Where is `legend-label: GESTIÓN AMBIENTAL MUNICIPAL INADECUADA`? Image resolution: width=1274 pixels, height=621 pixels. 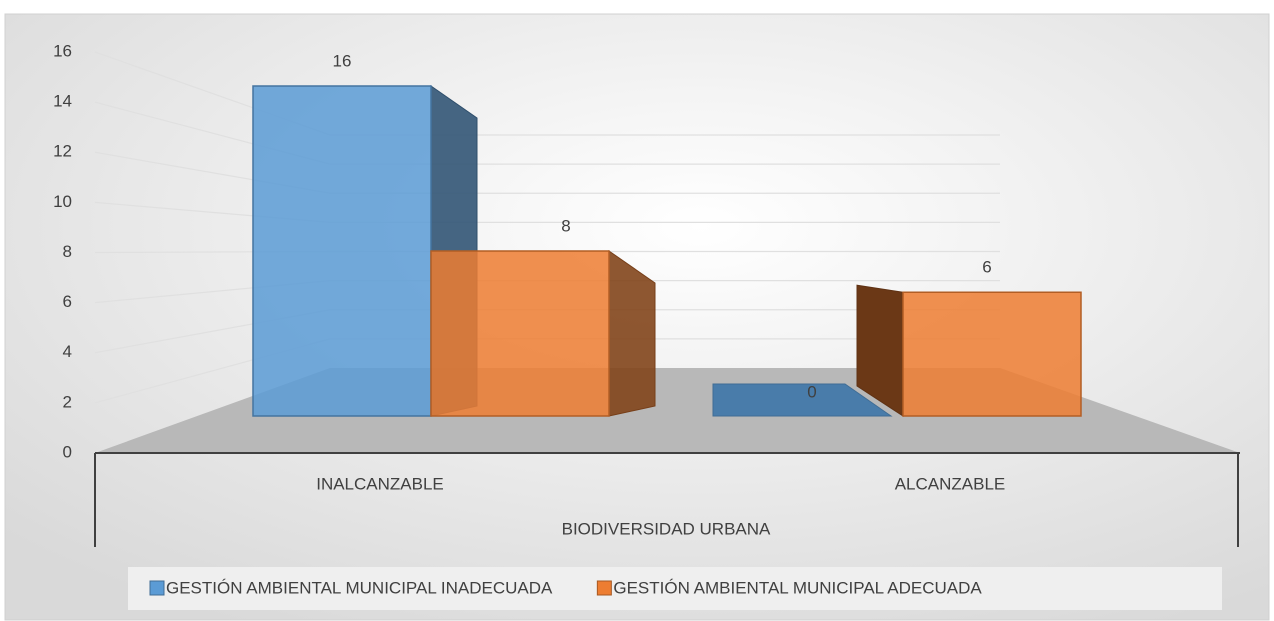 legend-label: GESTIÓN AMBIENTAL MUNICIPAL INADECUADA is located at coordinates (359, 587).